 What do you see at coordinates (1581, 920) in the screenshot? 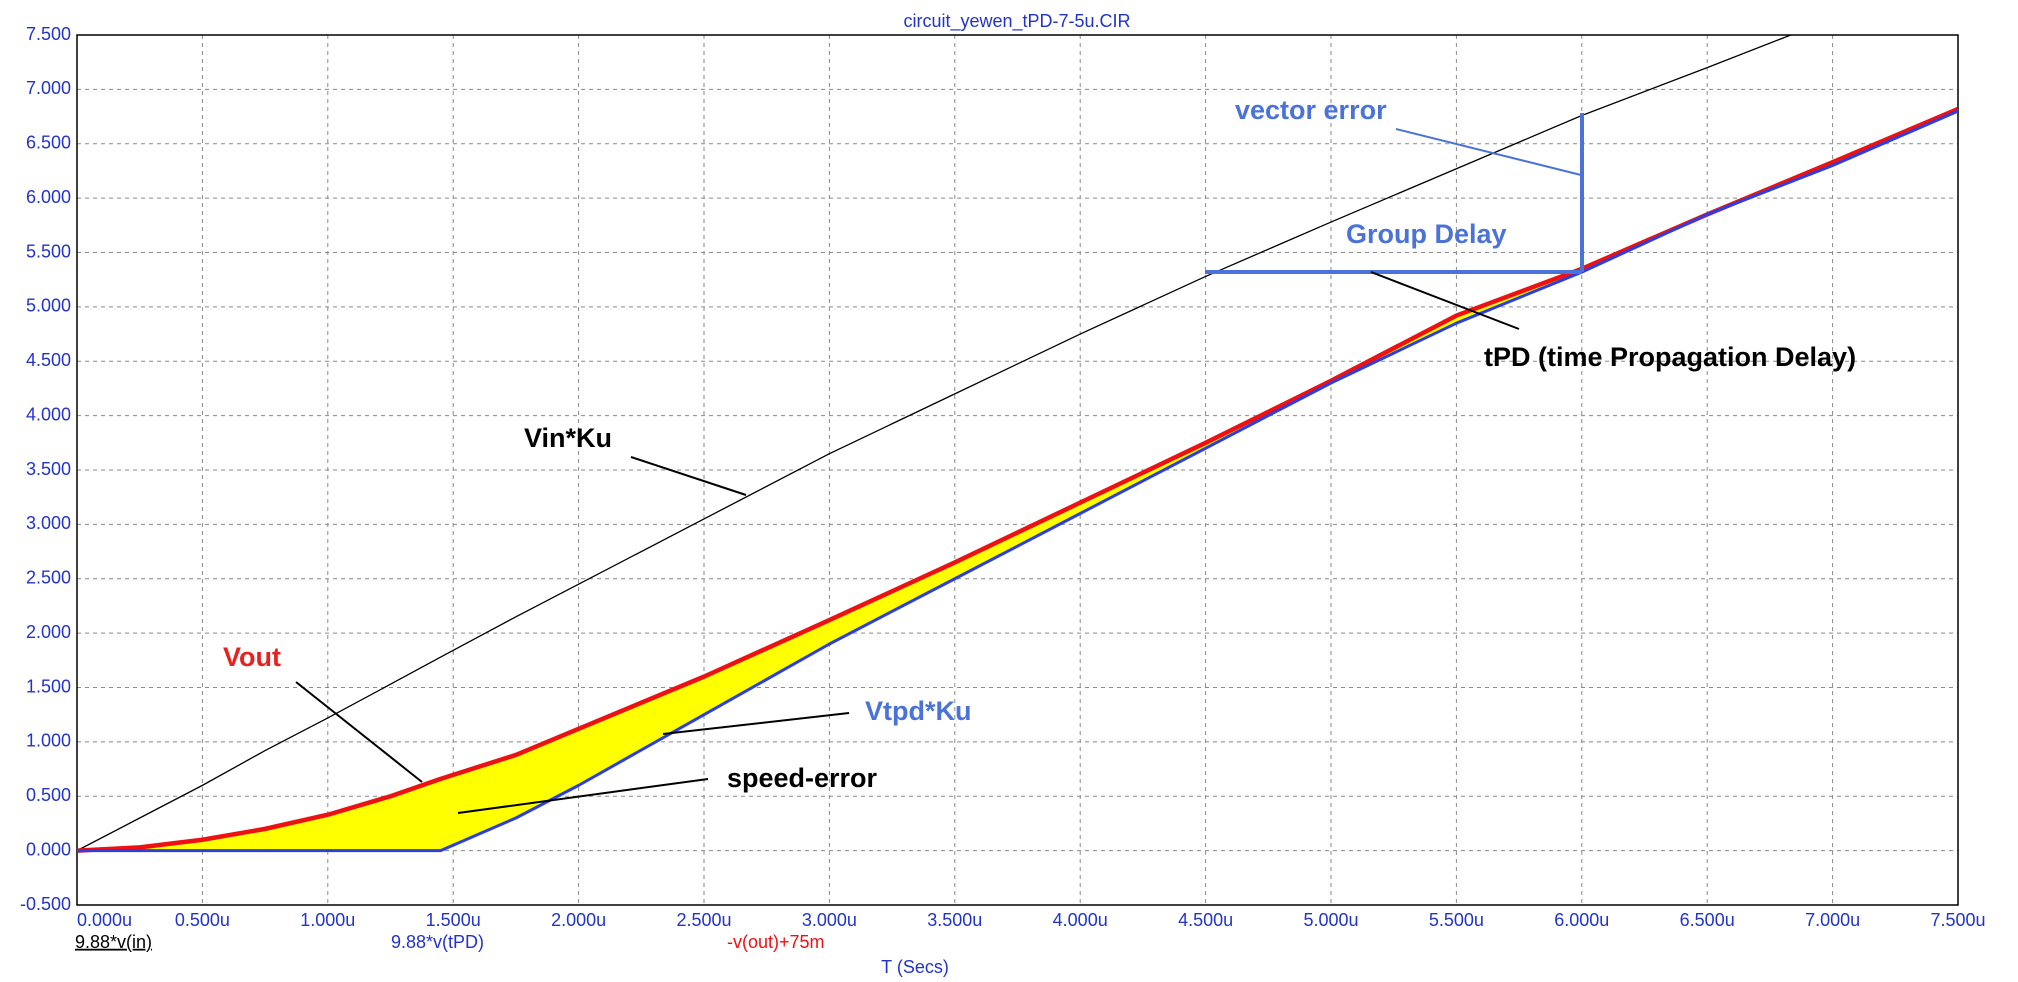
I see `x-tick-label: 6.000u` at bounding box center [1581, 920].